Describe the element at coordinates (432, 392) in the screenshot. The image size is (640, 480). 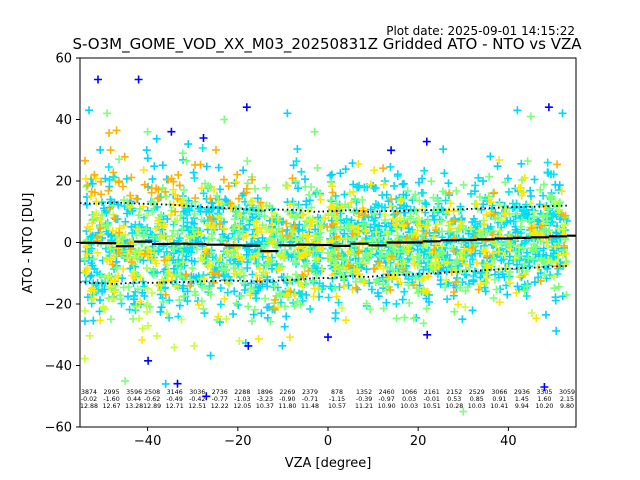
I see `bin-count: 2161` at that location.